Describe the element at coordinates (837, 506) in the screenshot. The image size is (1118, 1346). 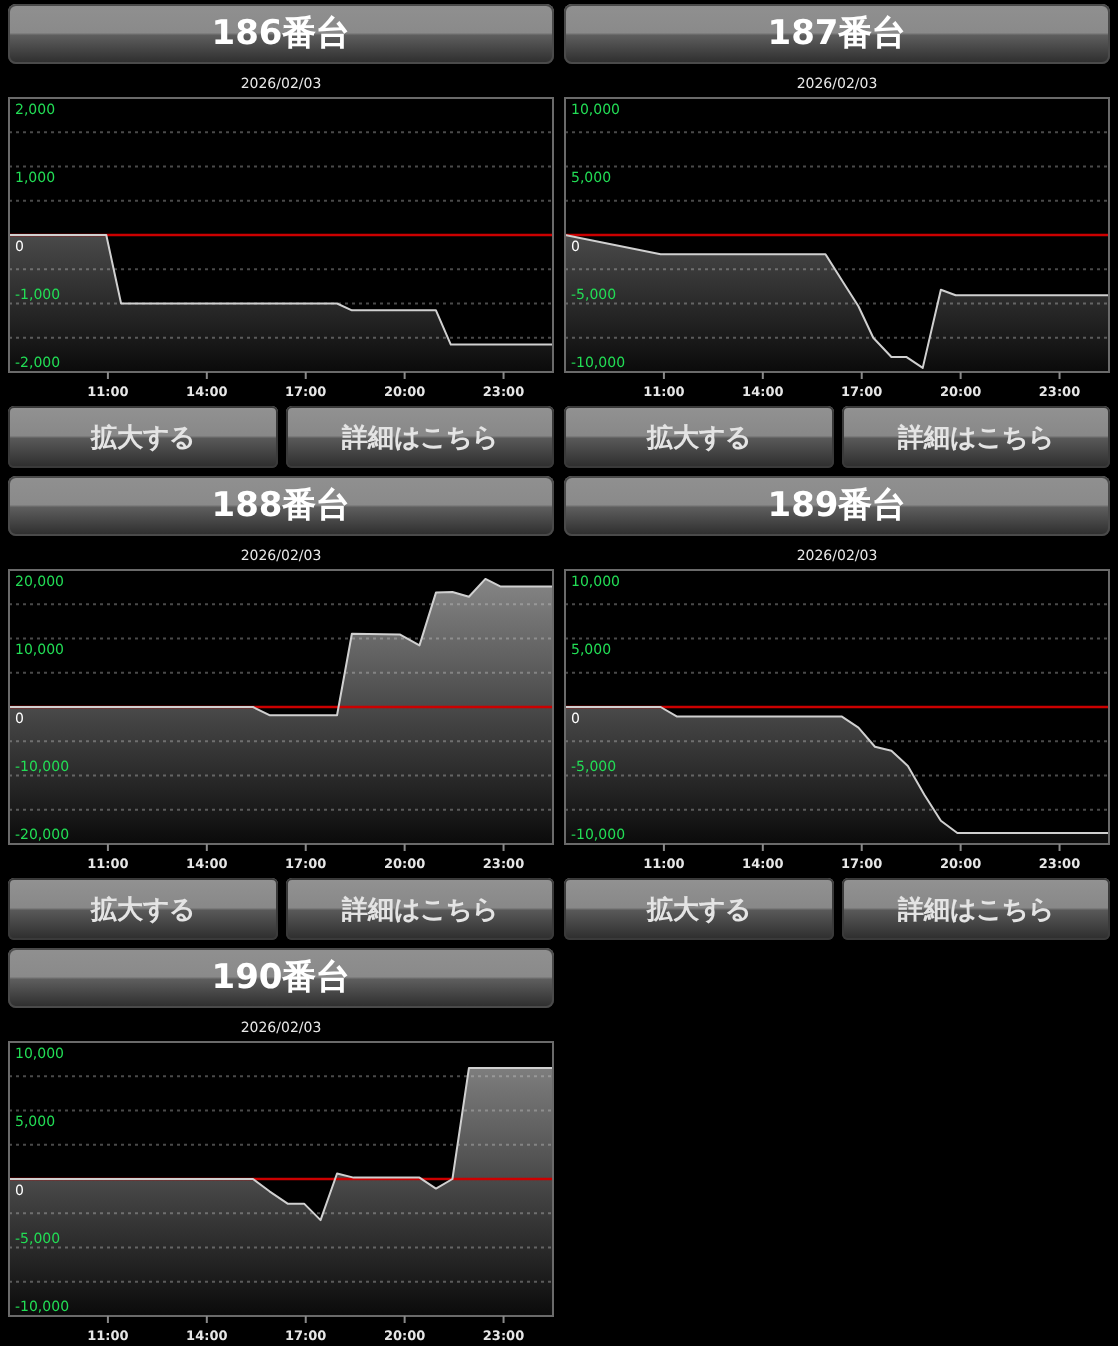
I see `chart-title: 189番台` at that location.